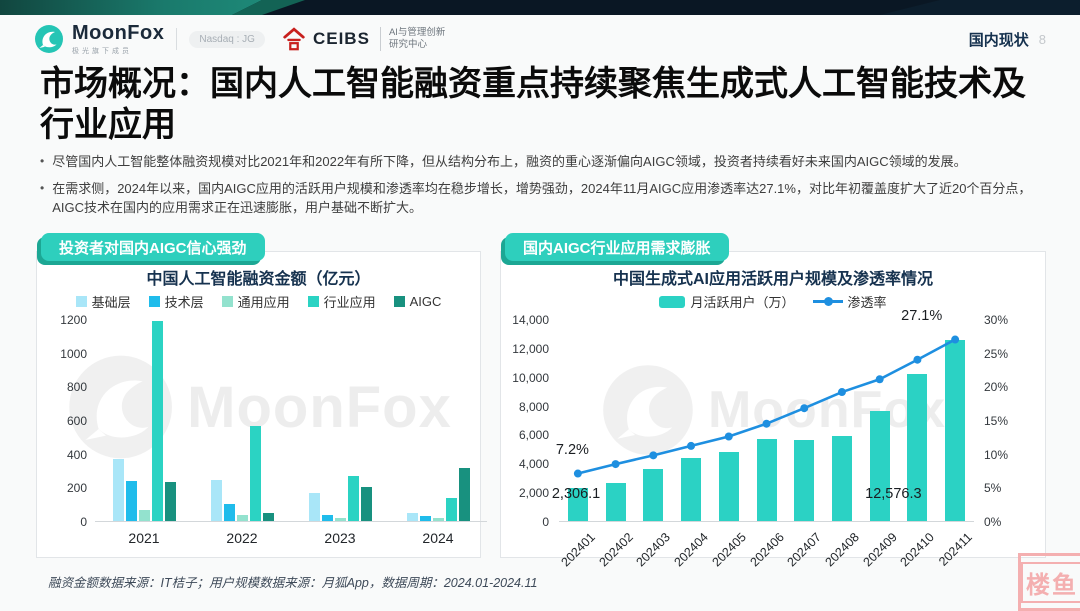  What do you see at coordinates (996, 353) in the screenshot?
I see `y-axis-tick-right: 25%` at bounding box center [996, 353].